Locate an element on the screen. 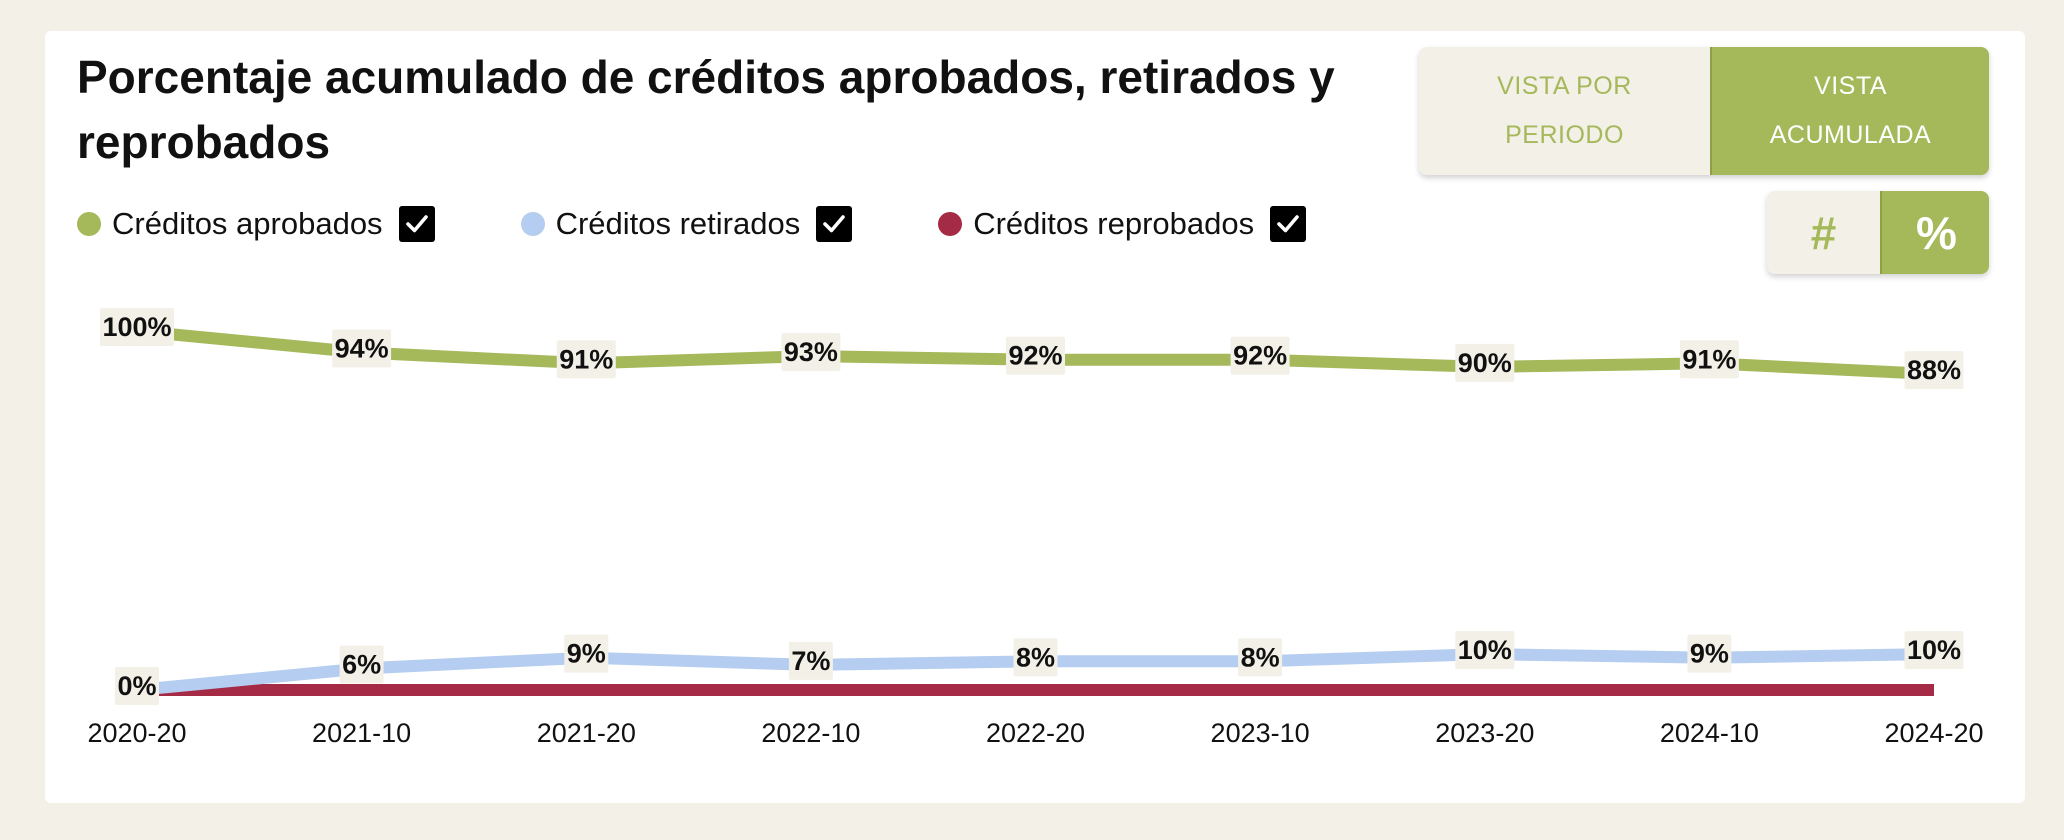  data-label-retirados: 0% is located at coordinates (136, 686).